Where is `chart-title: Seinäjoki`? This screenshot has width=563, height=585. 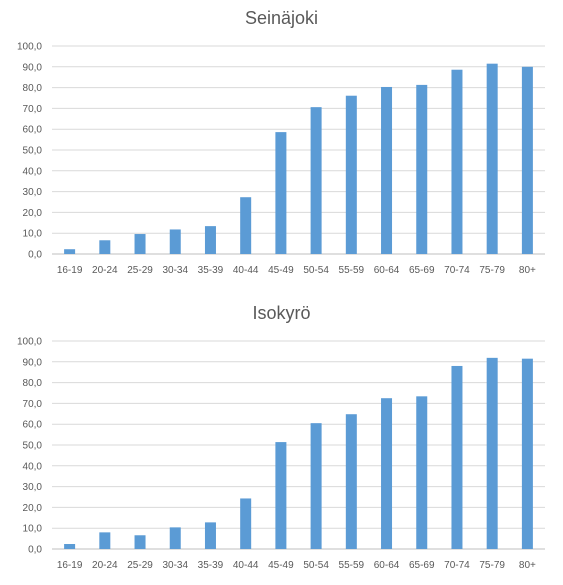 chart-title: Seinäjoki is located at coordinates (281, 18).